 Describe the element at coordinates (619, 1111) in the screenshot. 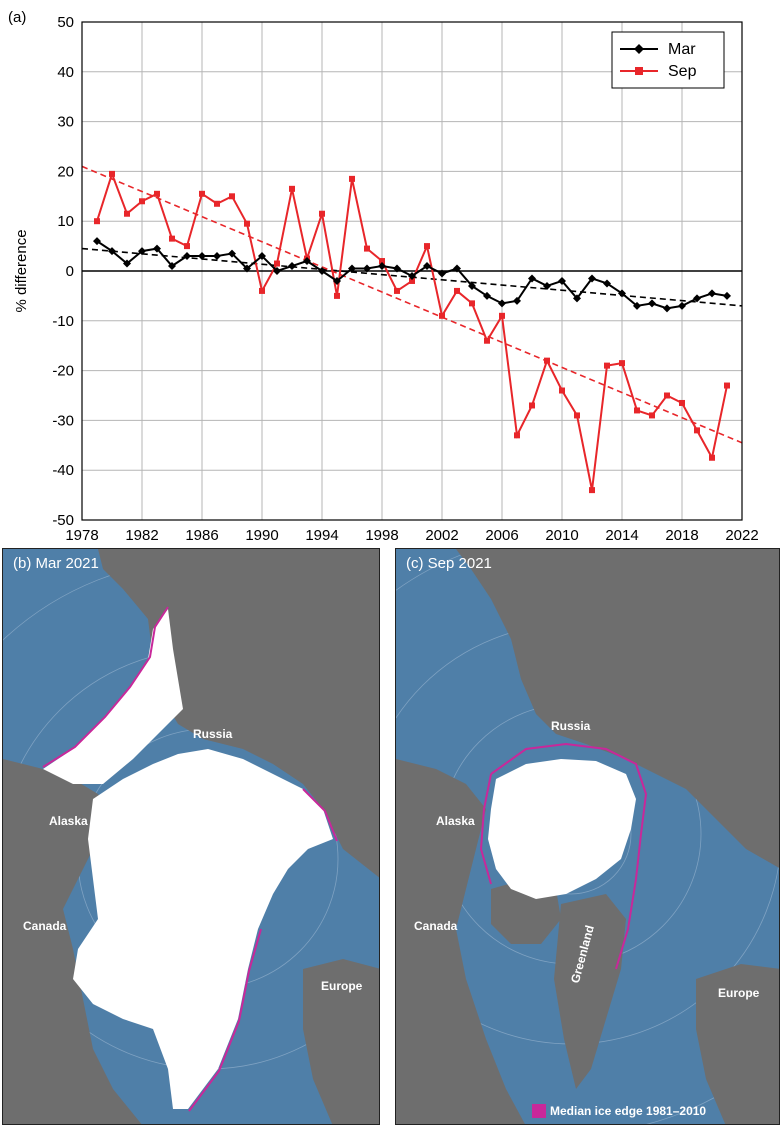

I see `median-edge-legend: Median ice edge 1981–2010` at that location.